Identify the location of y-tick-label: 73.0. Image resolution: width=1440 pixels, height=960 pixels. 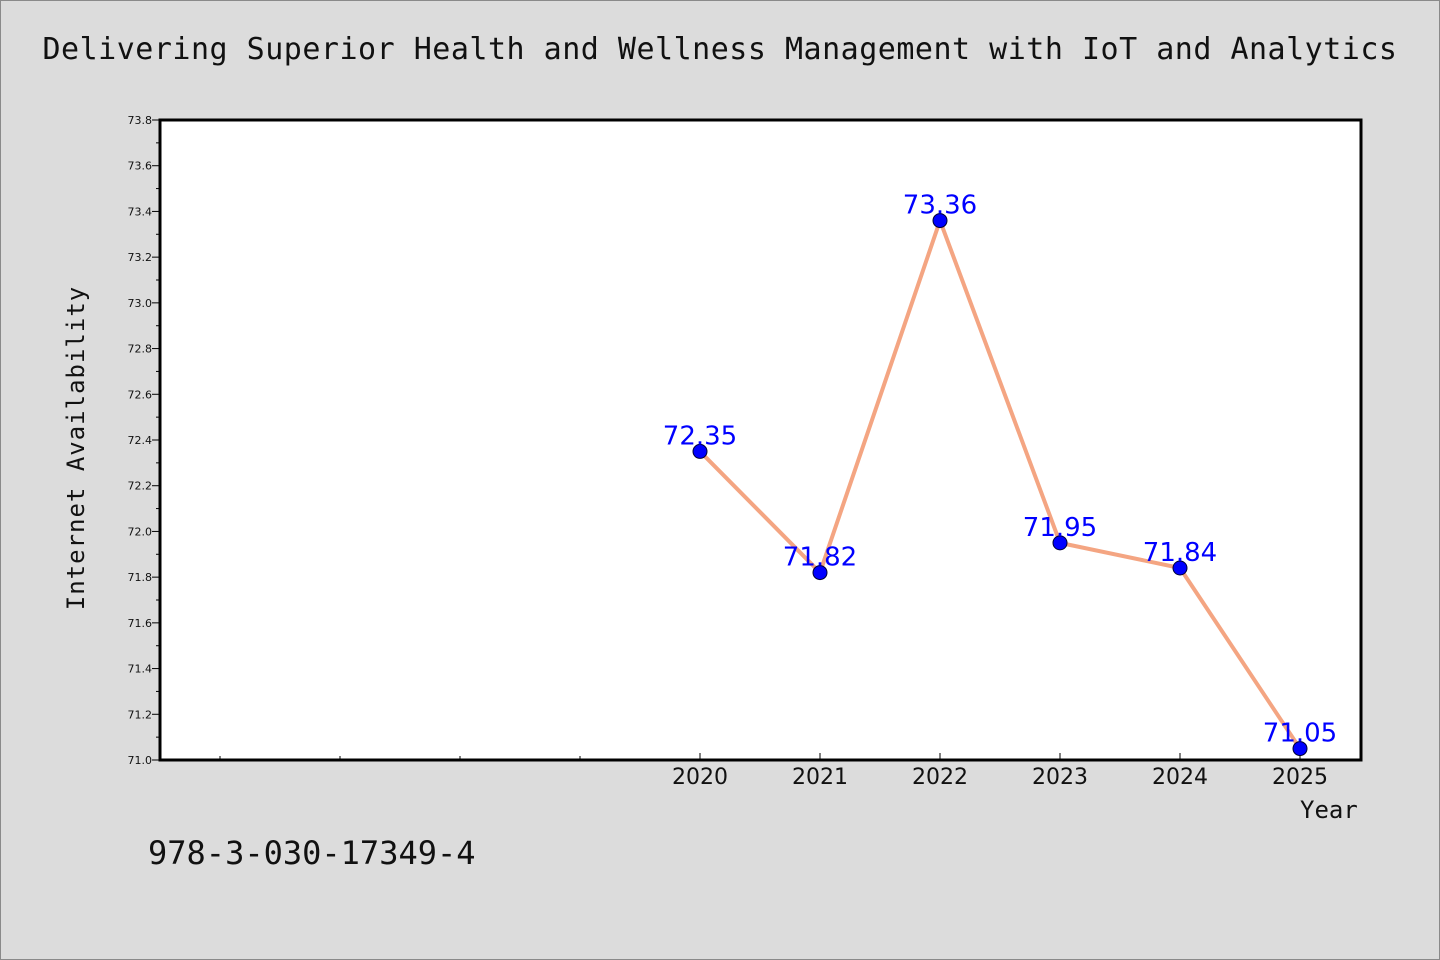
(140, 303).